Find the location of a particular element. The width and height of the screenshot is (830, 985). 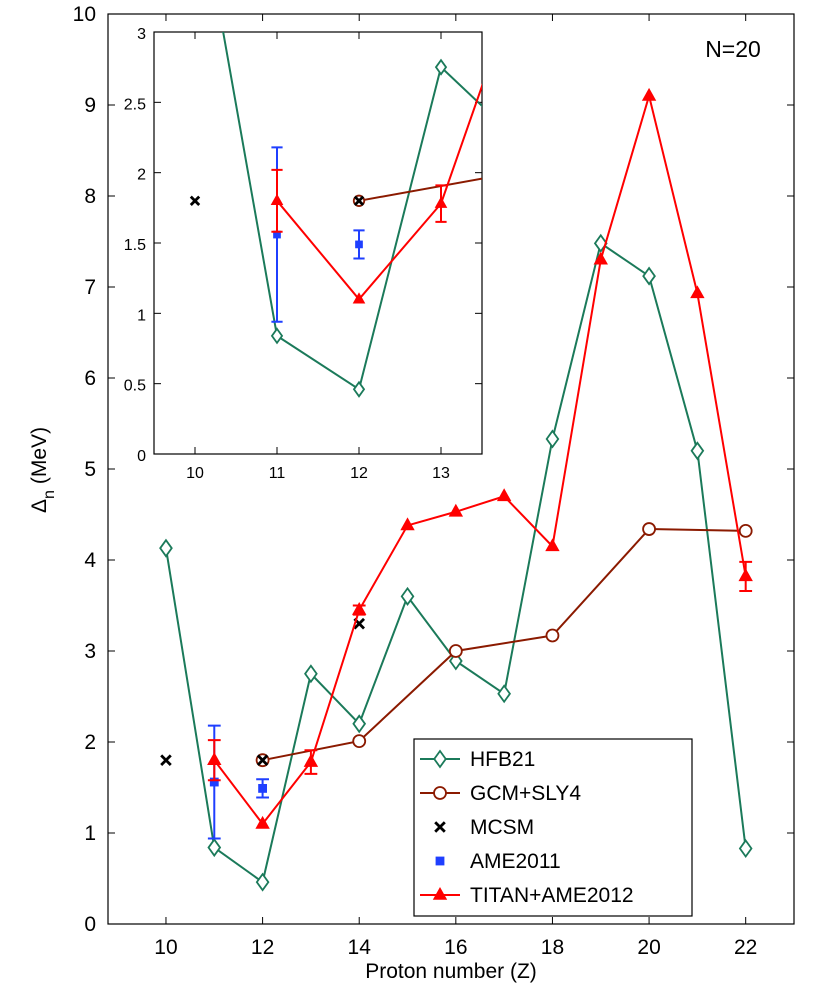

y-tick-label: 9 is located at coordinates (90, 105).